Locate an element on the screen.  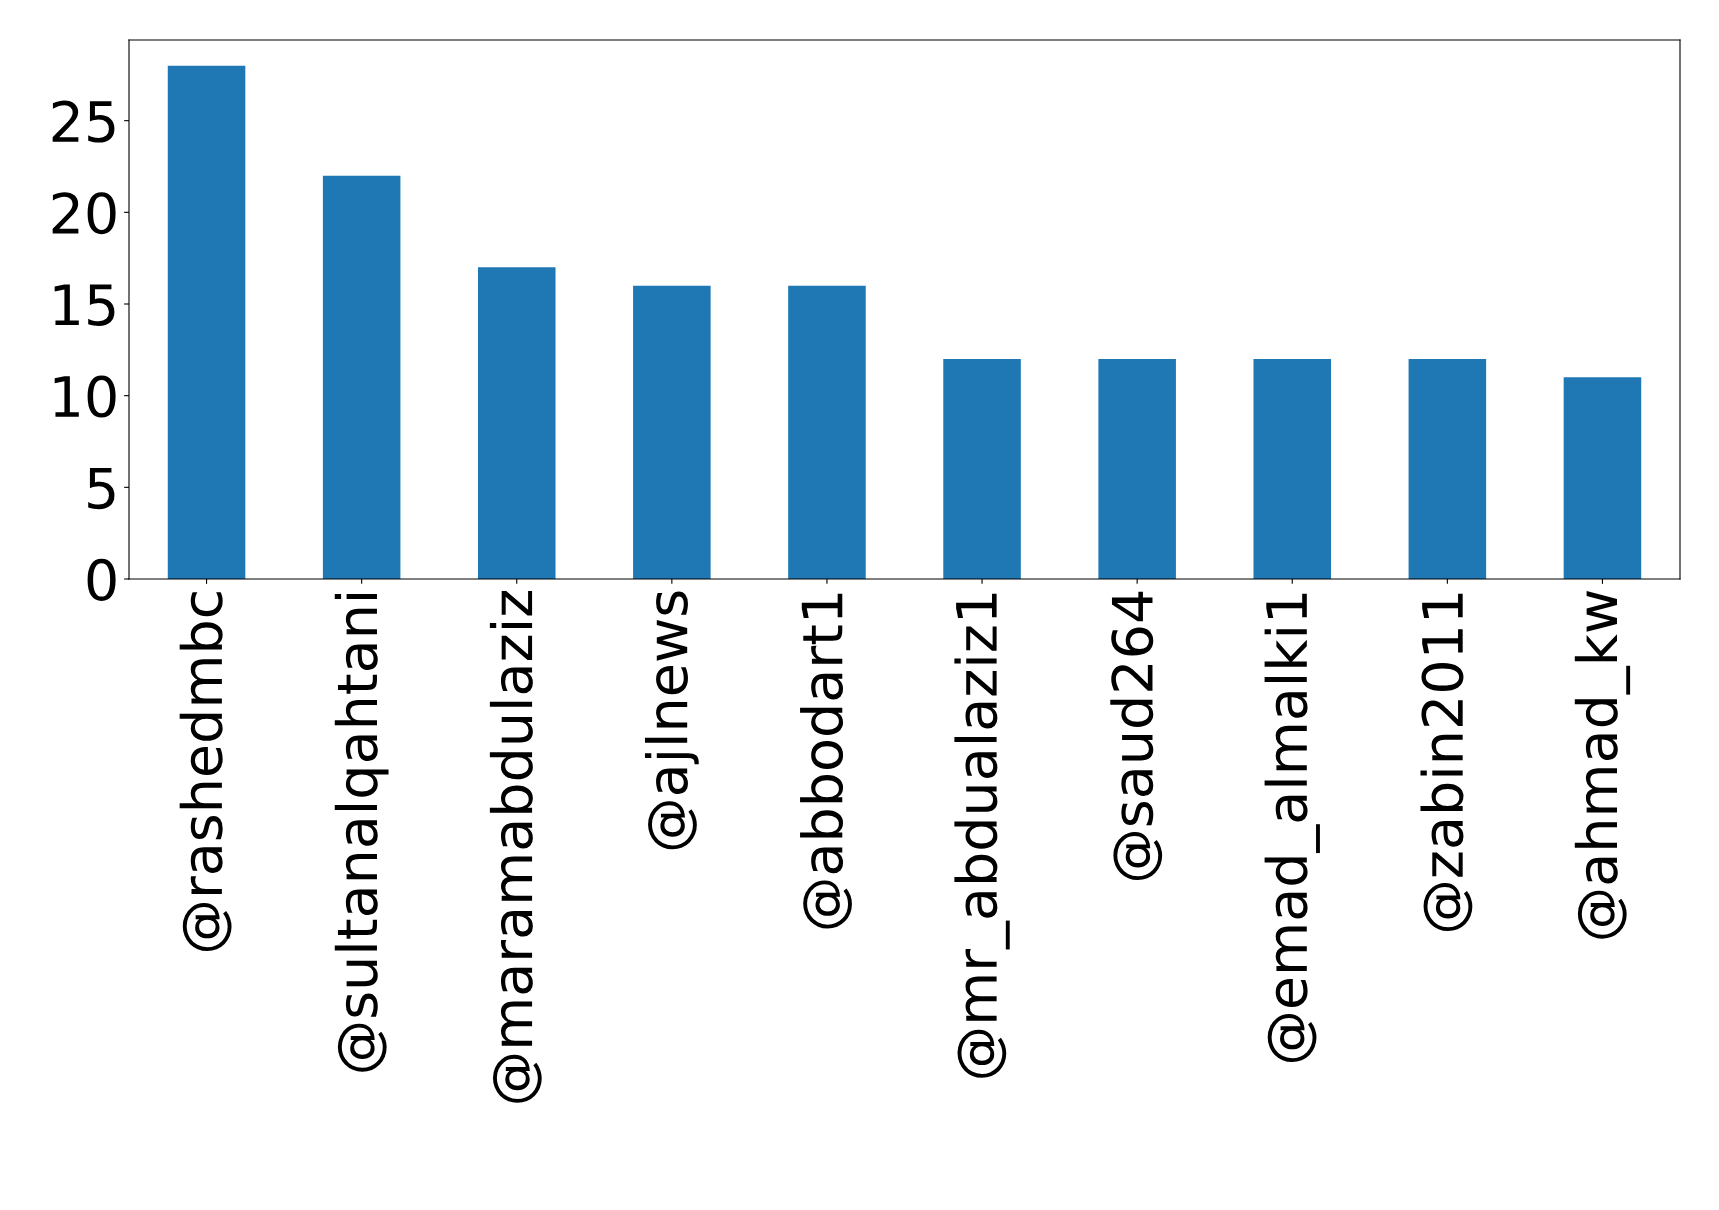
y-tick-label: 5 is located at coordinates (101, 488).